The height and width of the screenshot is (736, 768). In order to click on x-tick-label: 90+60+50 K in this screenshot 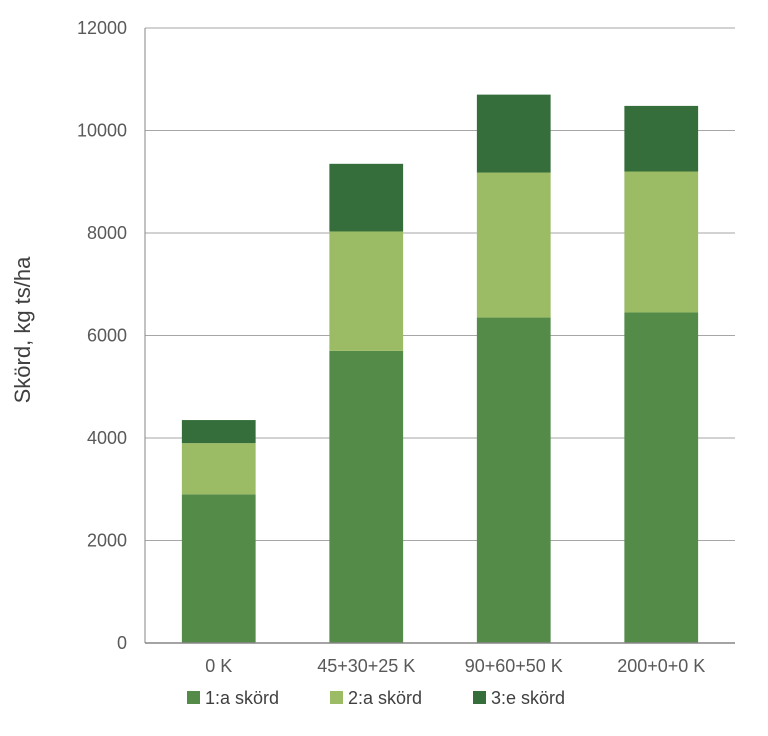, I will do `click(514, 666)`.